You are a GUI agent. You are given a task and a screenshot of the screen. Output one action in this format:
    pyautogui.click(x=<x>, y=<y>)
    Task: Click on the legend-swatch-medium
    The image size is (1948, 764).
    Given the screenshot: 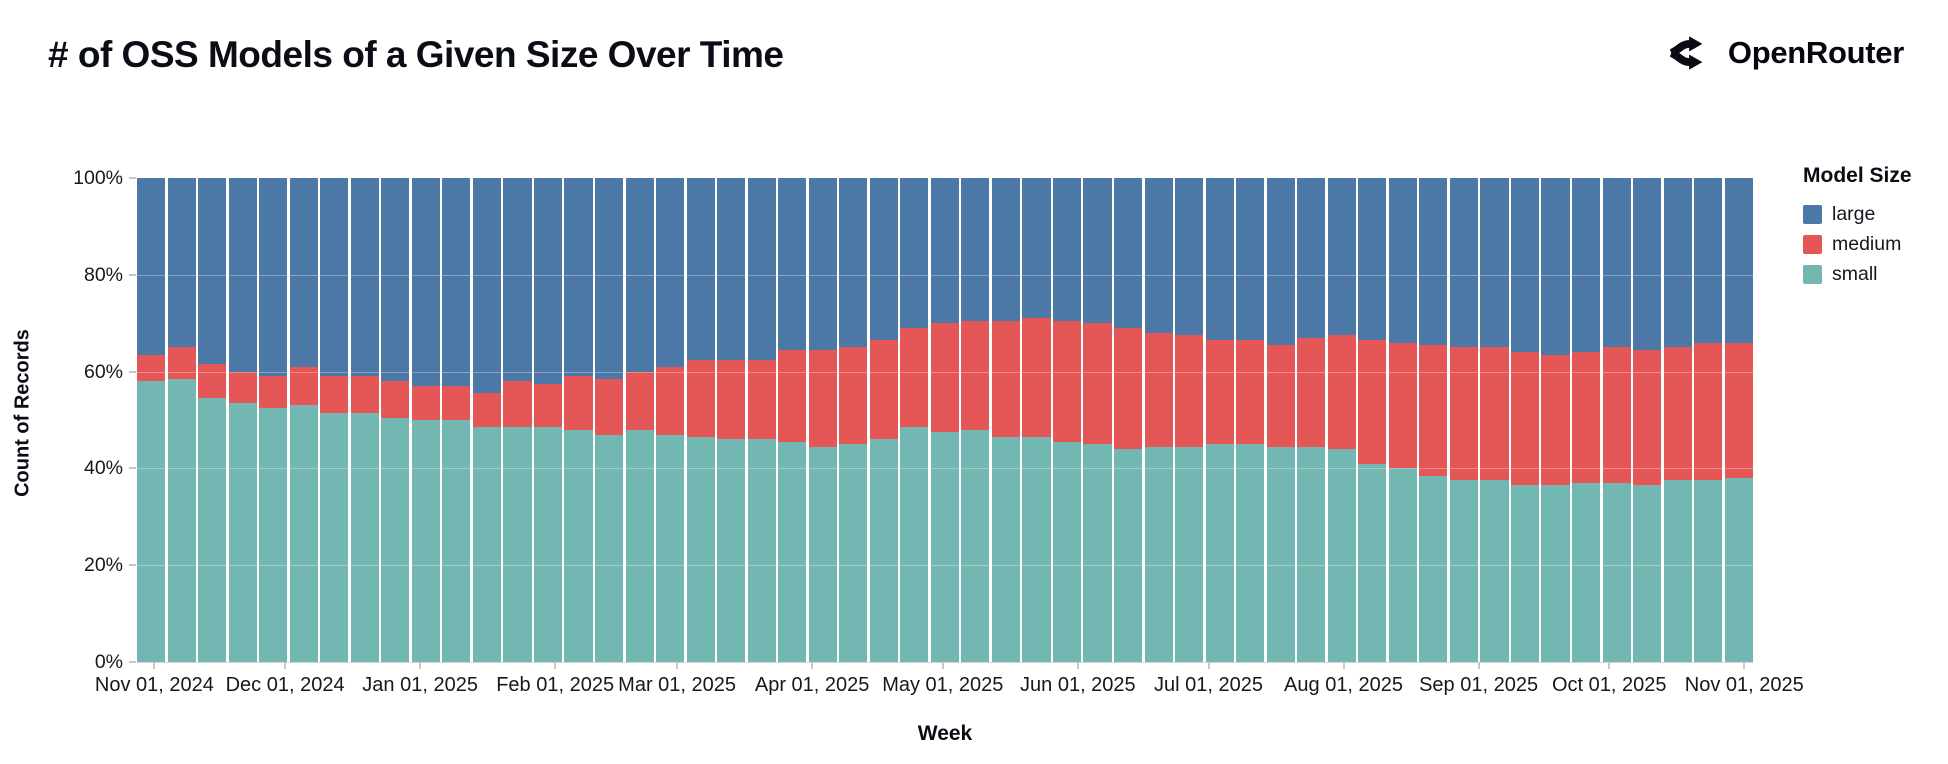 What is the action you would take?
    pyautogui.click(x=1812, y=244)
    